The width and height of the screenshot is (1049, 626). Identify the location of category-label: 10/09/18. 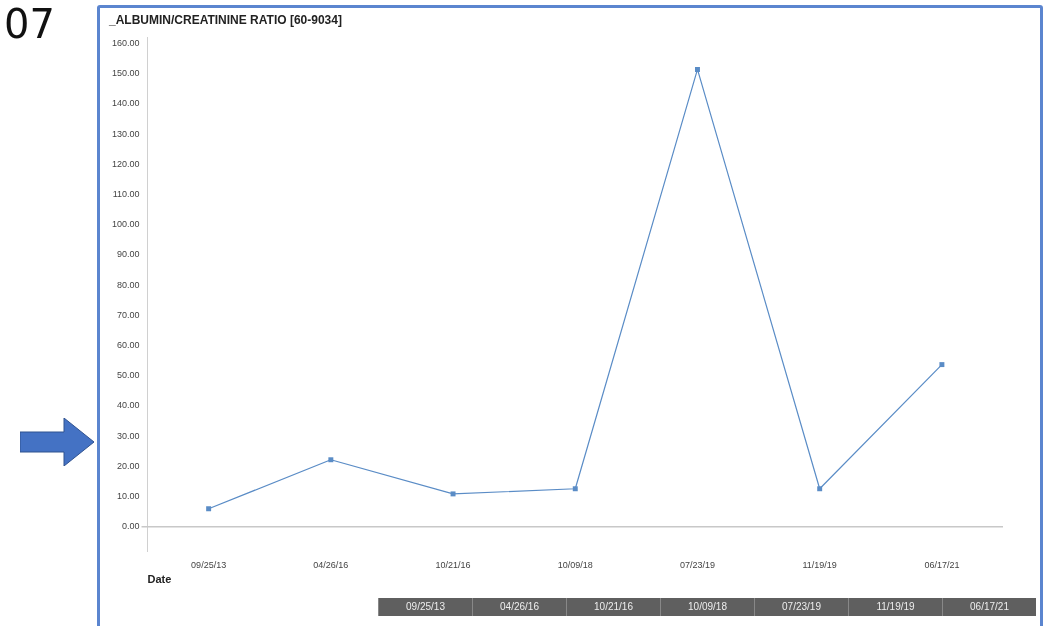
(707, 606).